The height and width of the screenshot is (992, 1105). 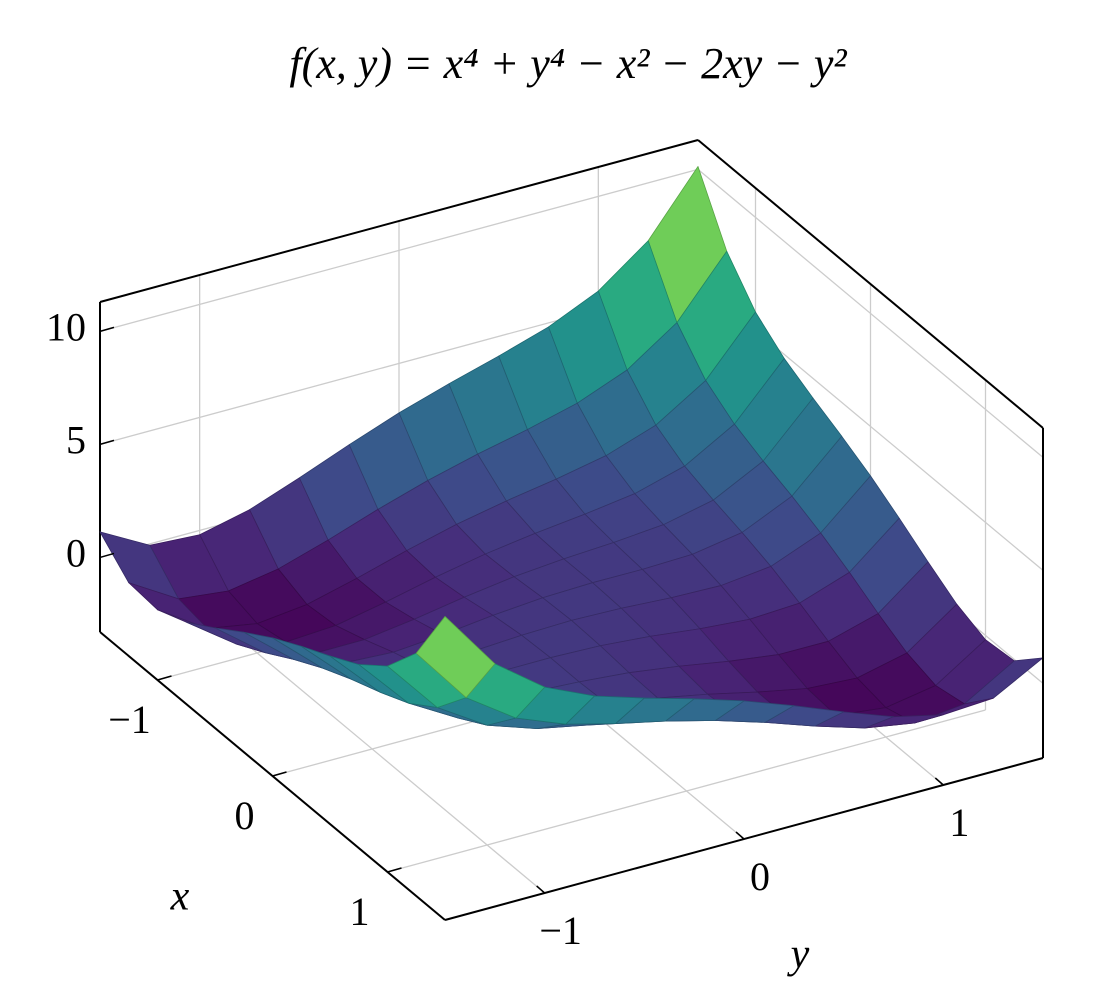 I want to click on x-tick-label: 0, so click(x=245, y=815).